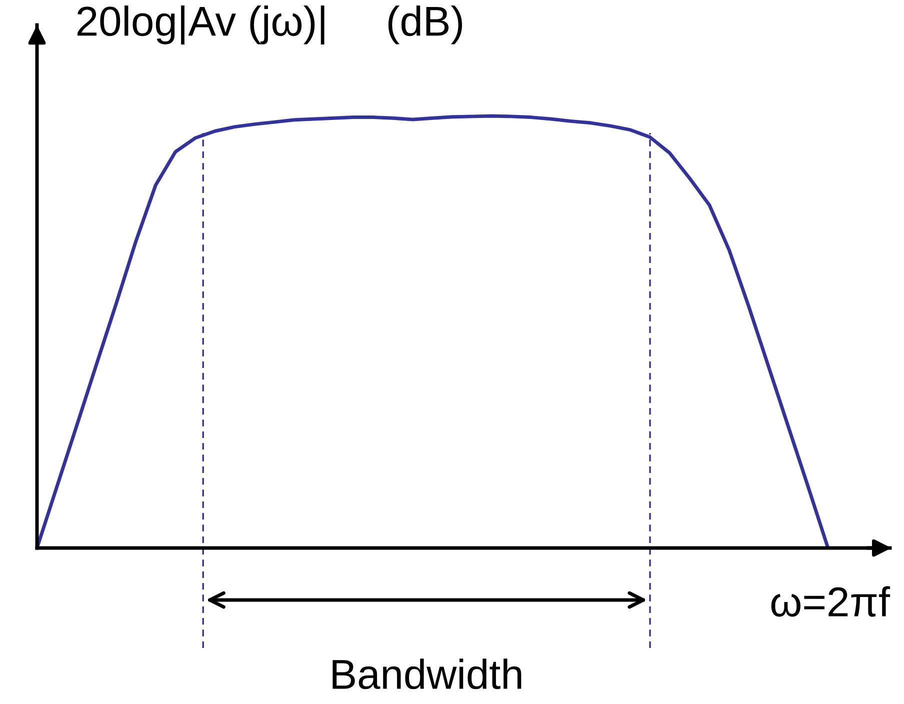  What do you see at coordinates (830, 601) in the screenshot?
I see `x-axis-title: ω=2πf` at bounding box center [830, 601].